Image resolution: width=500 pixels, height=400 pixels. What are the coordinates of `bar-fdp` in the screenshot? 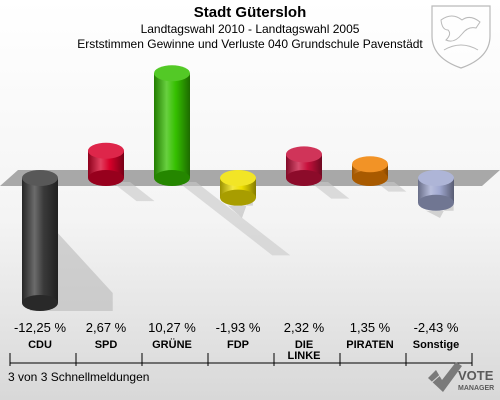 It's located at (238, 188).